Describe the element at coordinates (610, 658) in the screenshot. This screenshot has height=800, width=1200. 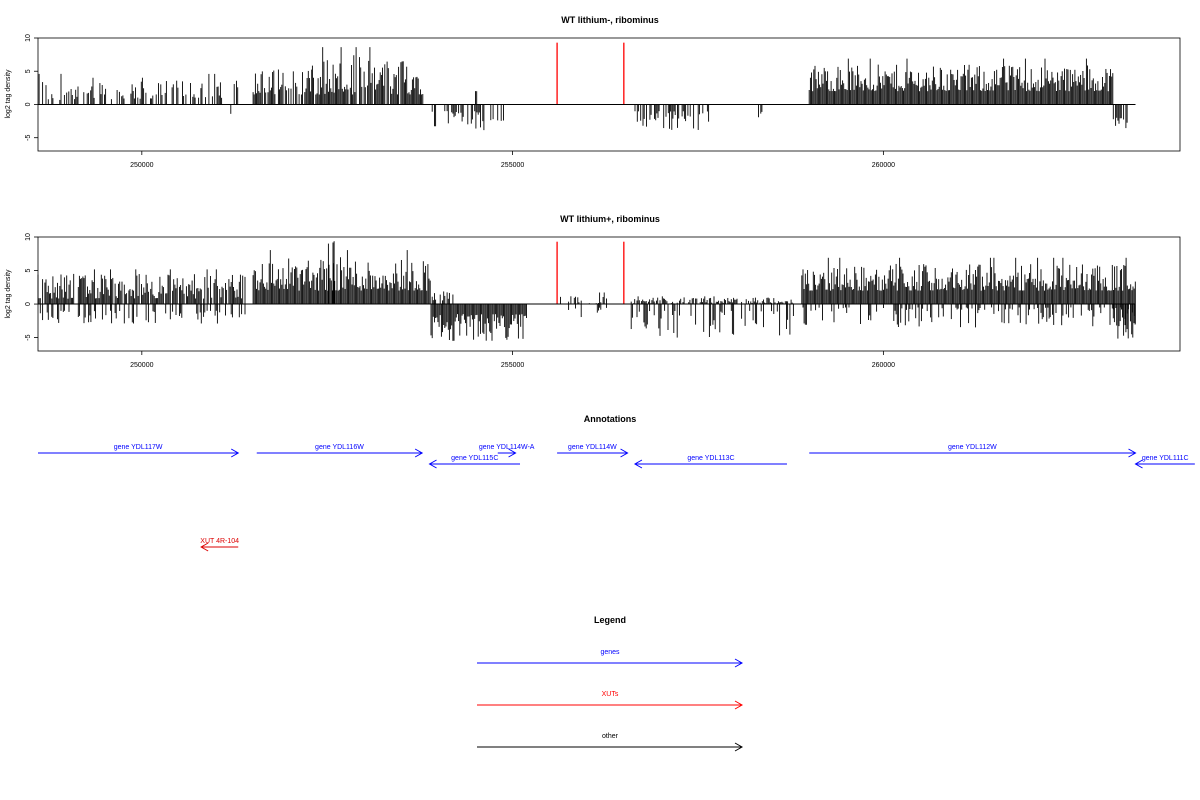
I see `legend-item: genes` at that location.